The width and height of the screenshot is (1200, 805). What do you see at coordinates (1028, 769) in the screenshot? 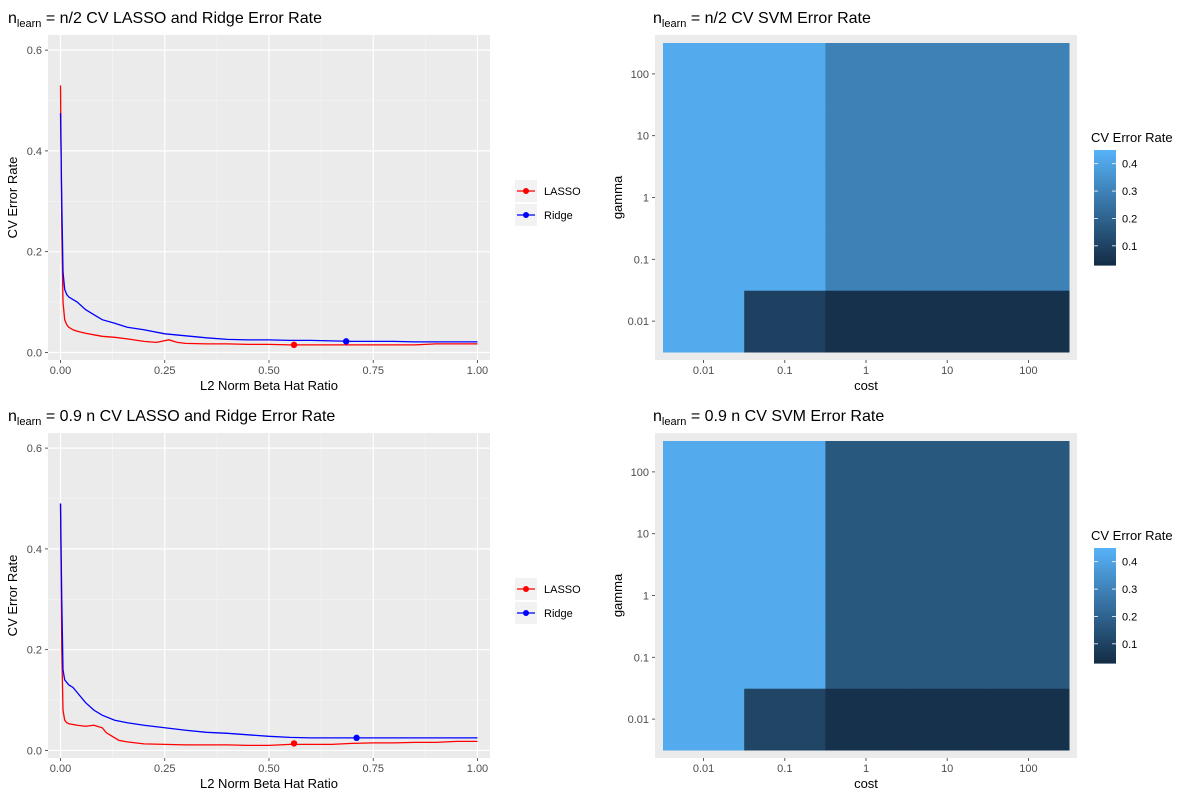
I see `x-tick-label: 100` at bounding box center [1028, 769].